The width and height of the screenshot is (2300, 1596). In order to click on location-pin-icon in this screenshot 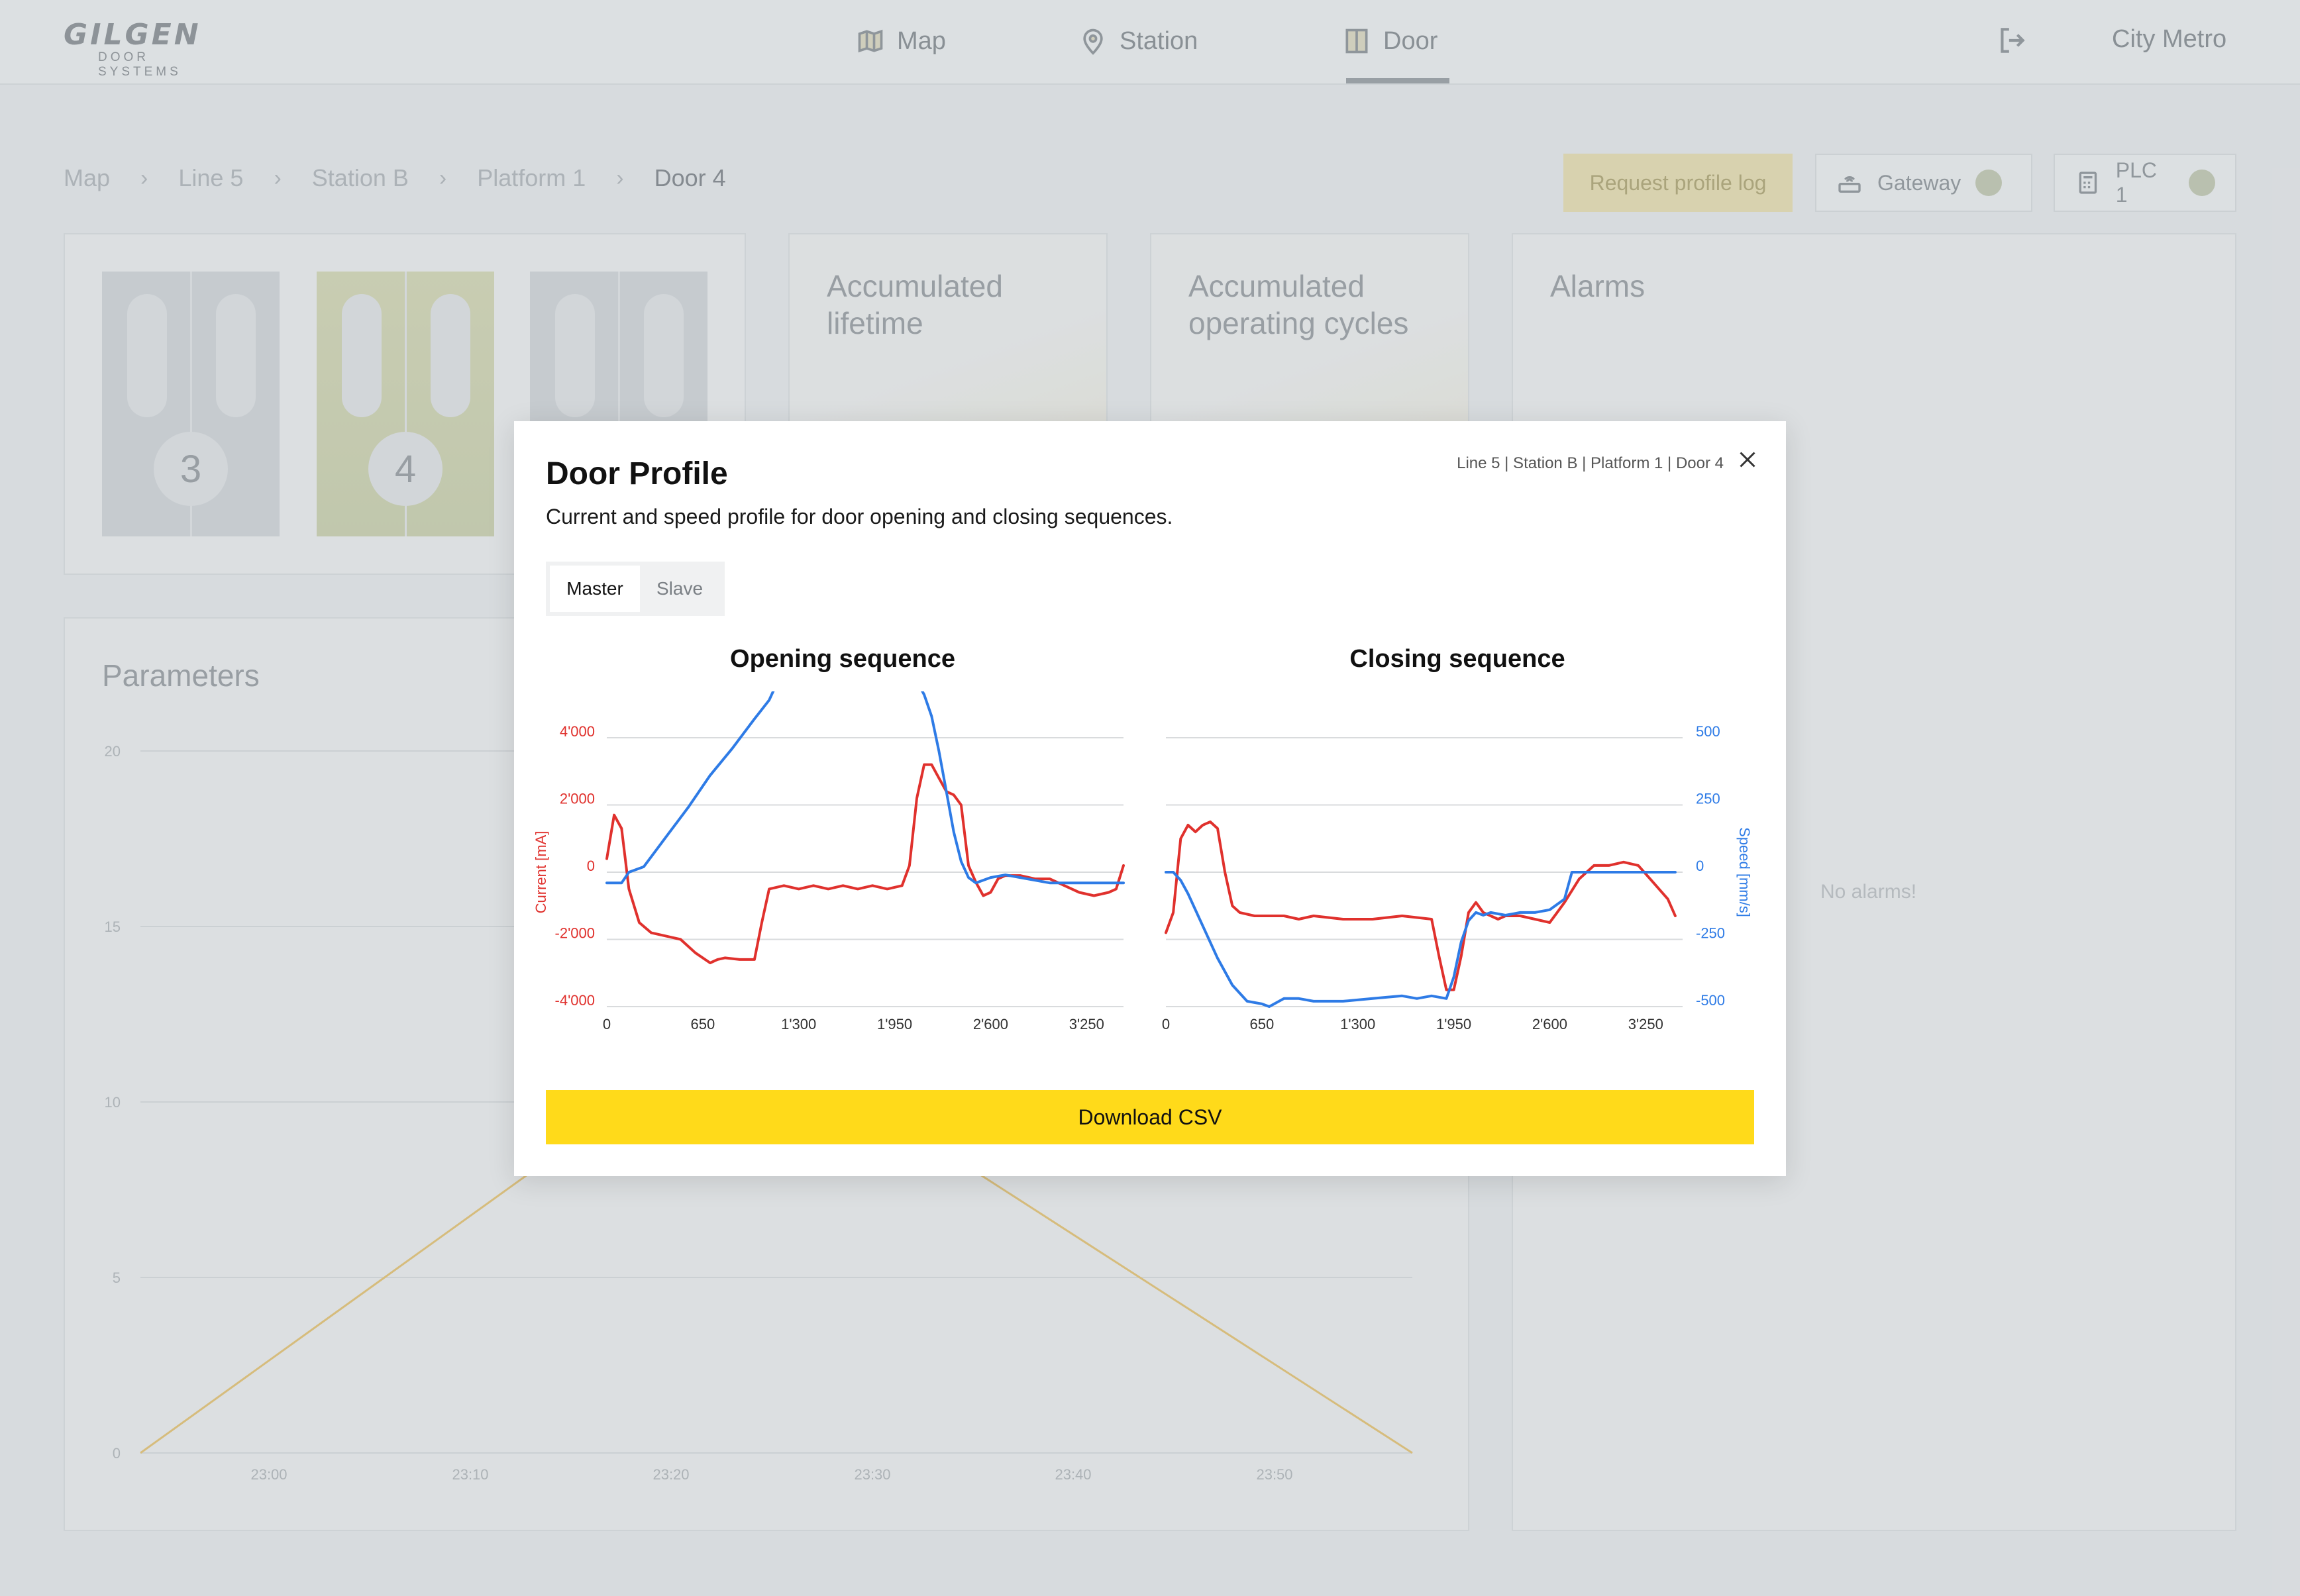, I will do `click(1093, 41)`.